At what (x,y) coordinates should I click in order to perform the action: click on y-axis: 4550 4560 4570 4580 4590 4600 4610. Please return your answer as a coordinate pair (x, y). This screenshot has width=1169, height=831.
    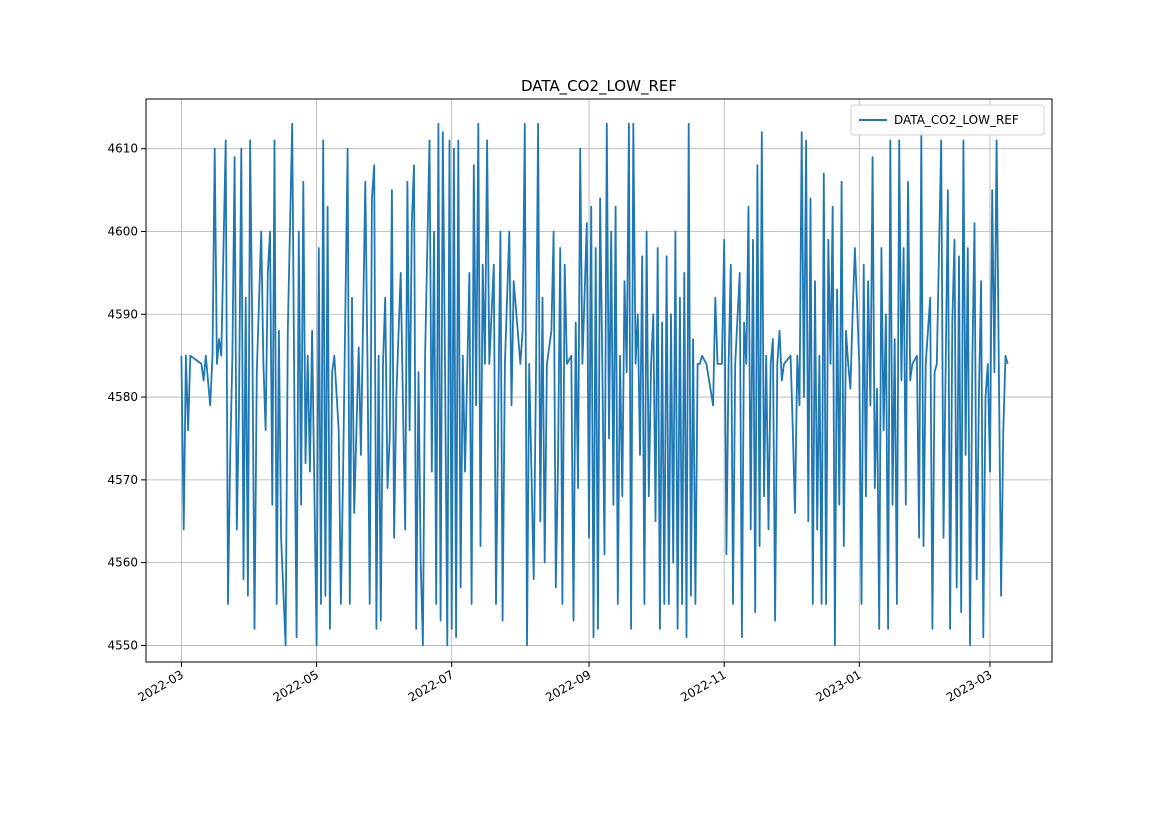
    Looking at the image, I should click on (126, 397).